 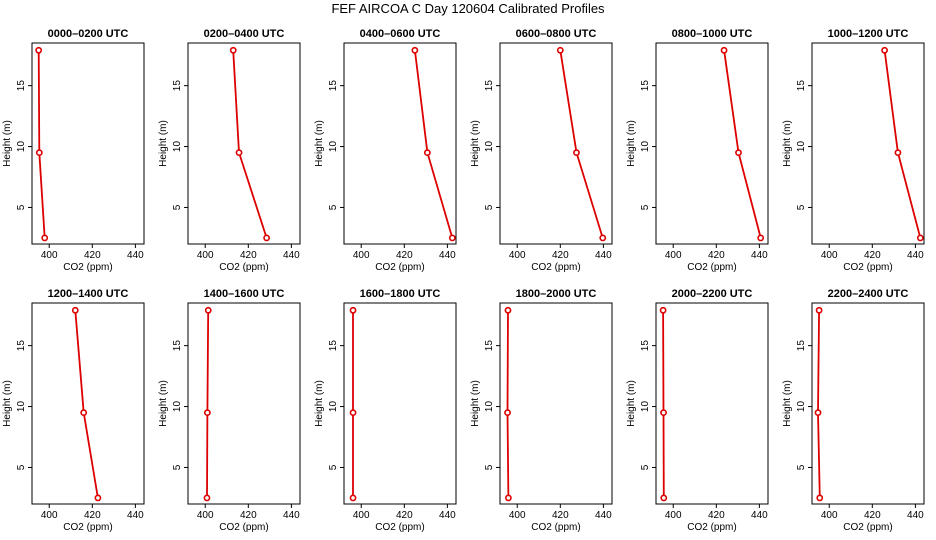 I want to click on panel-title: 2000–2200 UTC, so click(x=712, y=294).